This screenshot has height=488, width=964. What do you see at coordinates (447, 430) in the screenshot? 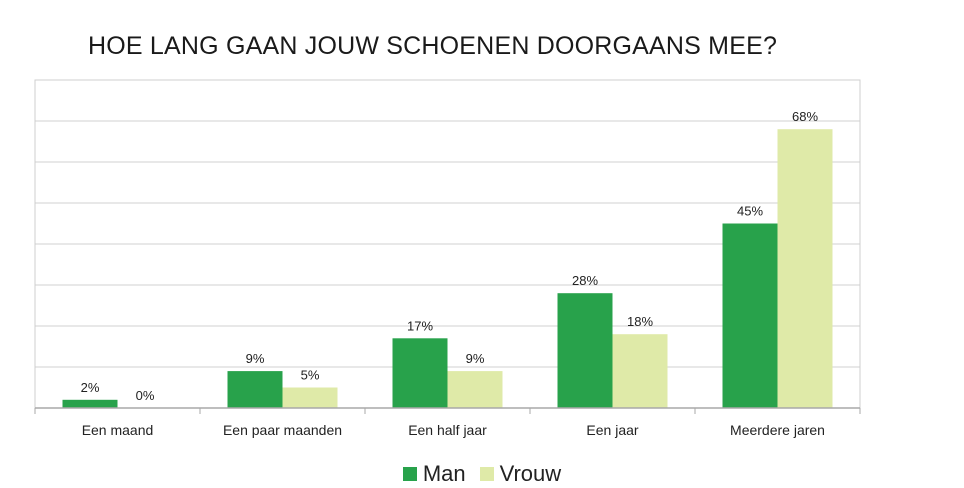
I see `category-label: Een half jaar` at bounding box center [447, 430].